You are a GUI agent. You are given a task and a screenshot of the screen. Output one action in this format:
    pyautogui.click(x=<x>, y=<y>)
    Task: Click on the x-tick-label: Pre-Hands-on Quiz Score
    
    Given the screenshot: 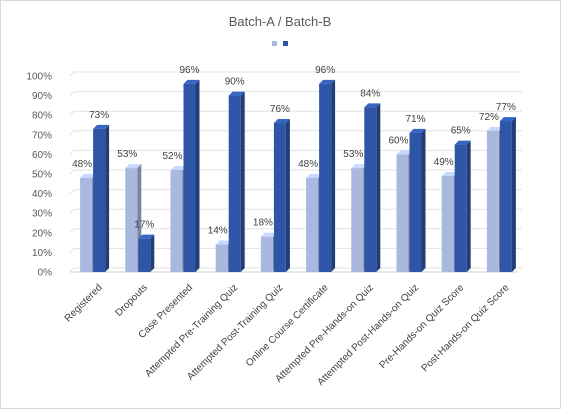 What is the action you would take?
    pyautogui.click(x=422, y=326)
    